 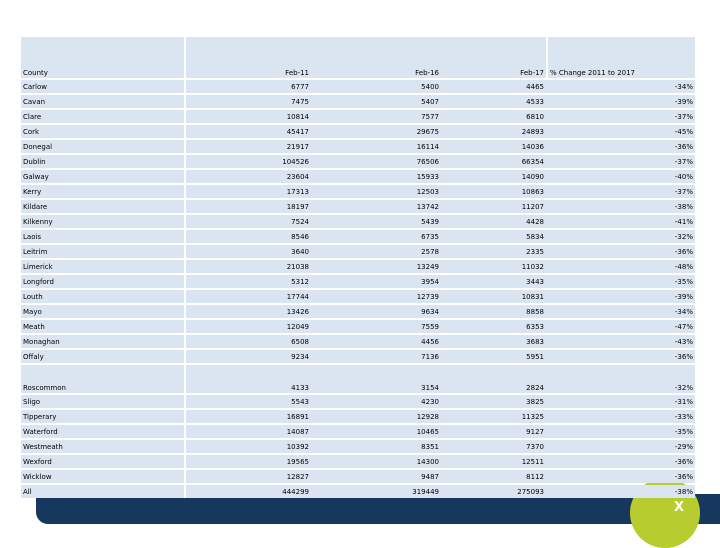 What do you see at coordinates (248, 379) in the screenshot?
I see `cell-feb-11: 4133` at bounding box center [248, 379].